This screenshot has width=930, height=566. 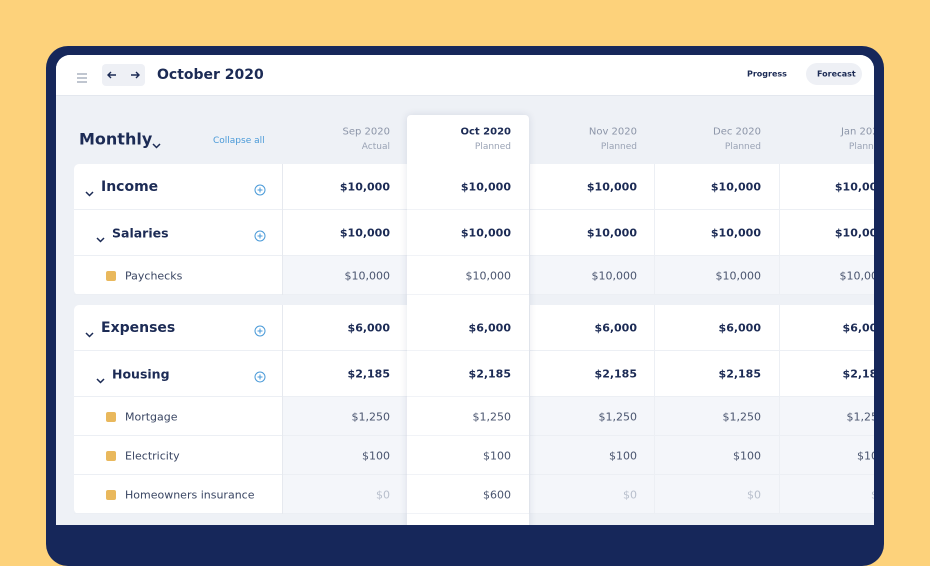 What do you see at coordinates (612, 132) in the screenshot?
I see `column-month: Nov 2020` at bounding box center [612, 132].